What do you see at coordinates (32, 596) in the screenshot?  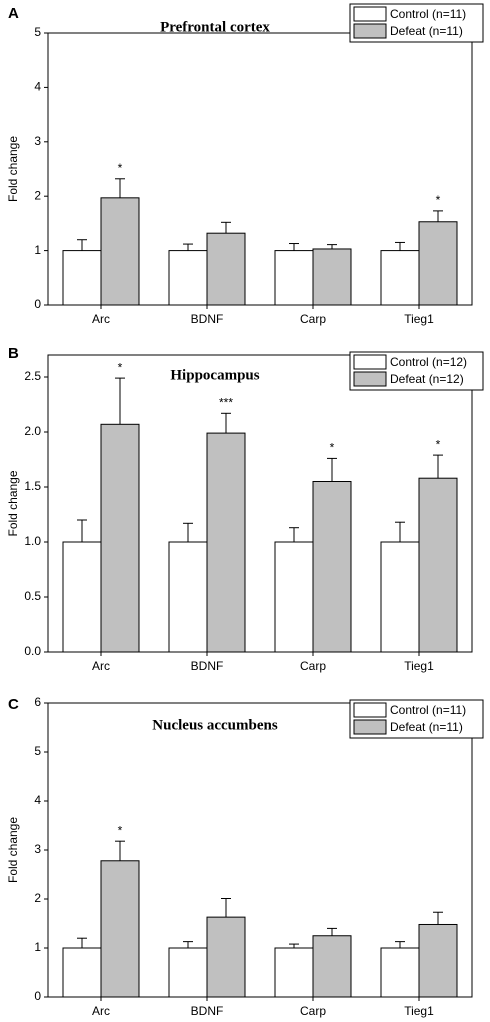 I see `y-tick-label: 0.5` at bounding box center [32, 596].